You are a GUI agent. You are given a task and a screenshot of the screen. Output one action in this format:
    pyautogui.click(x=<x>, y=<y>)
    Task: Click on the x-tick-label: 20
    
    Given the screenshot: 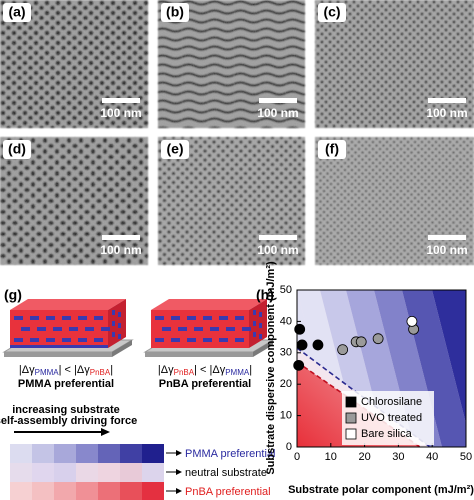 What is the action you would take?
    pyautogui.click(x=364, y=457)
    